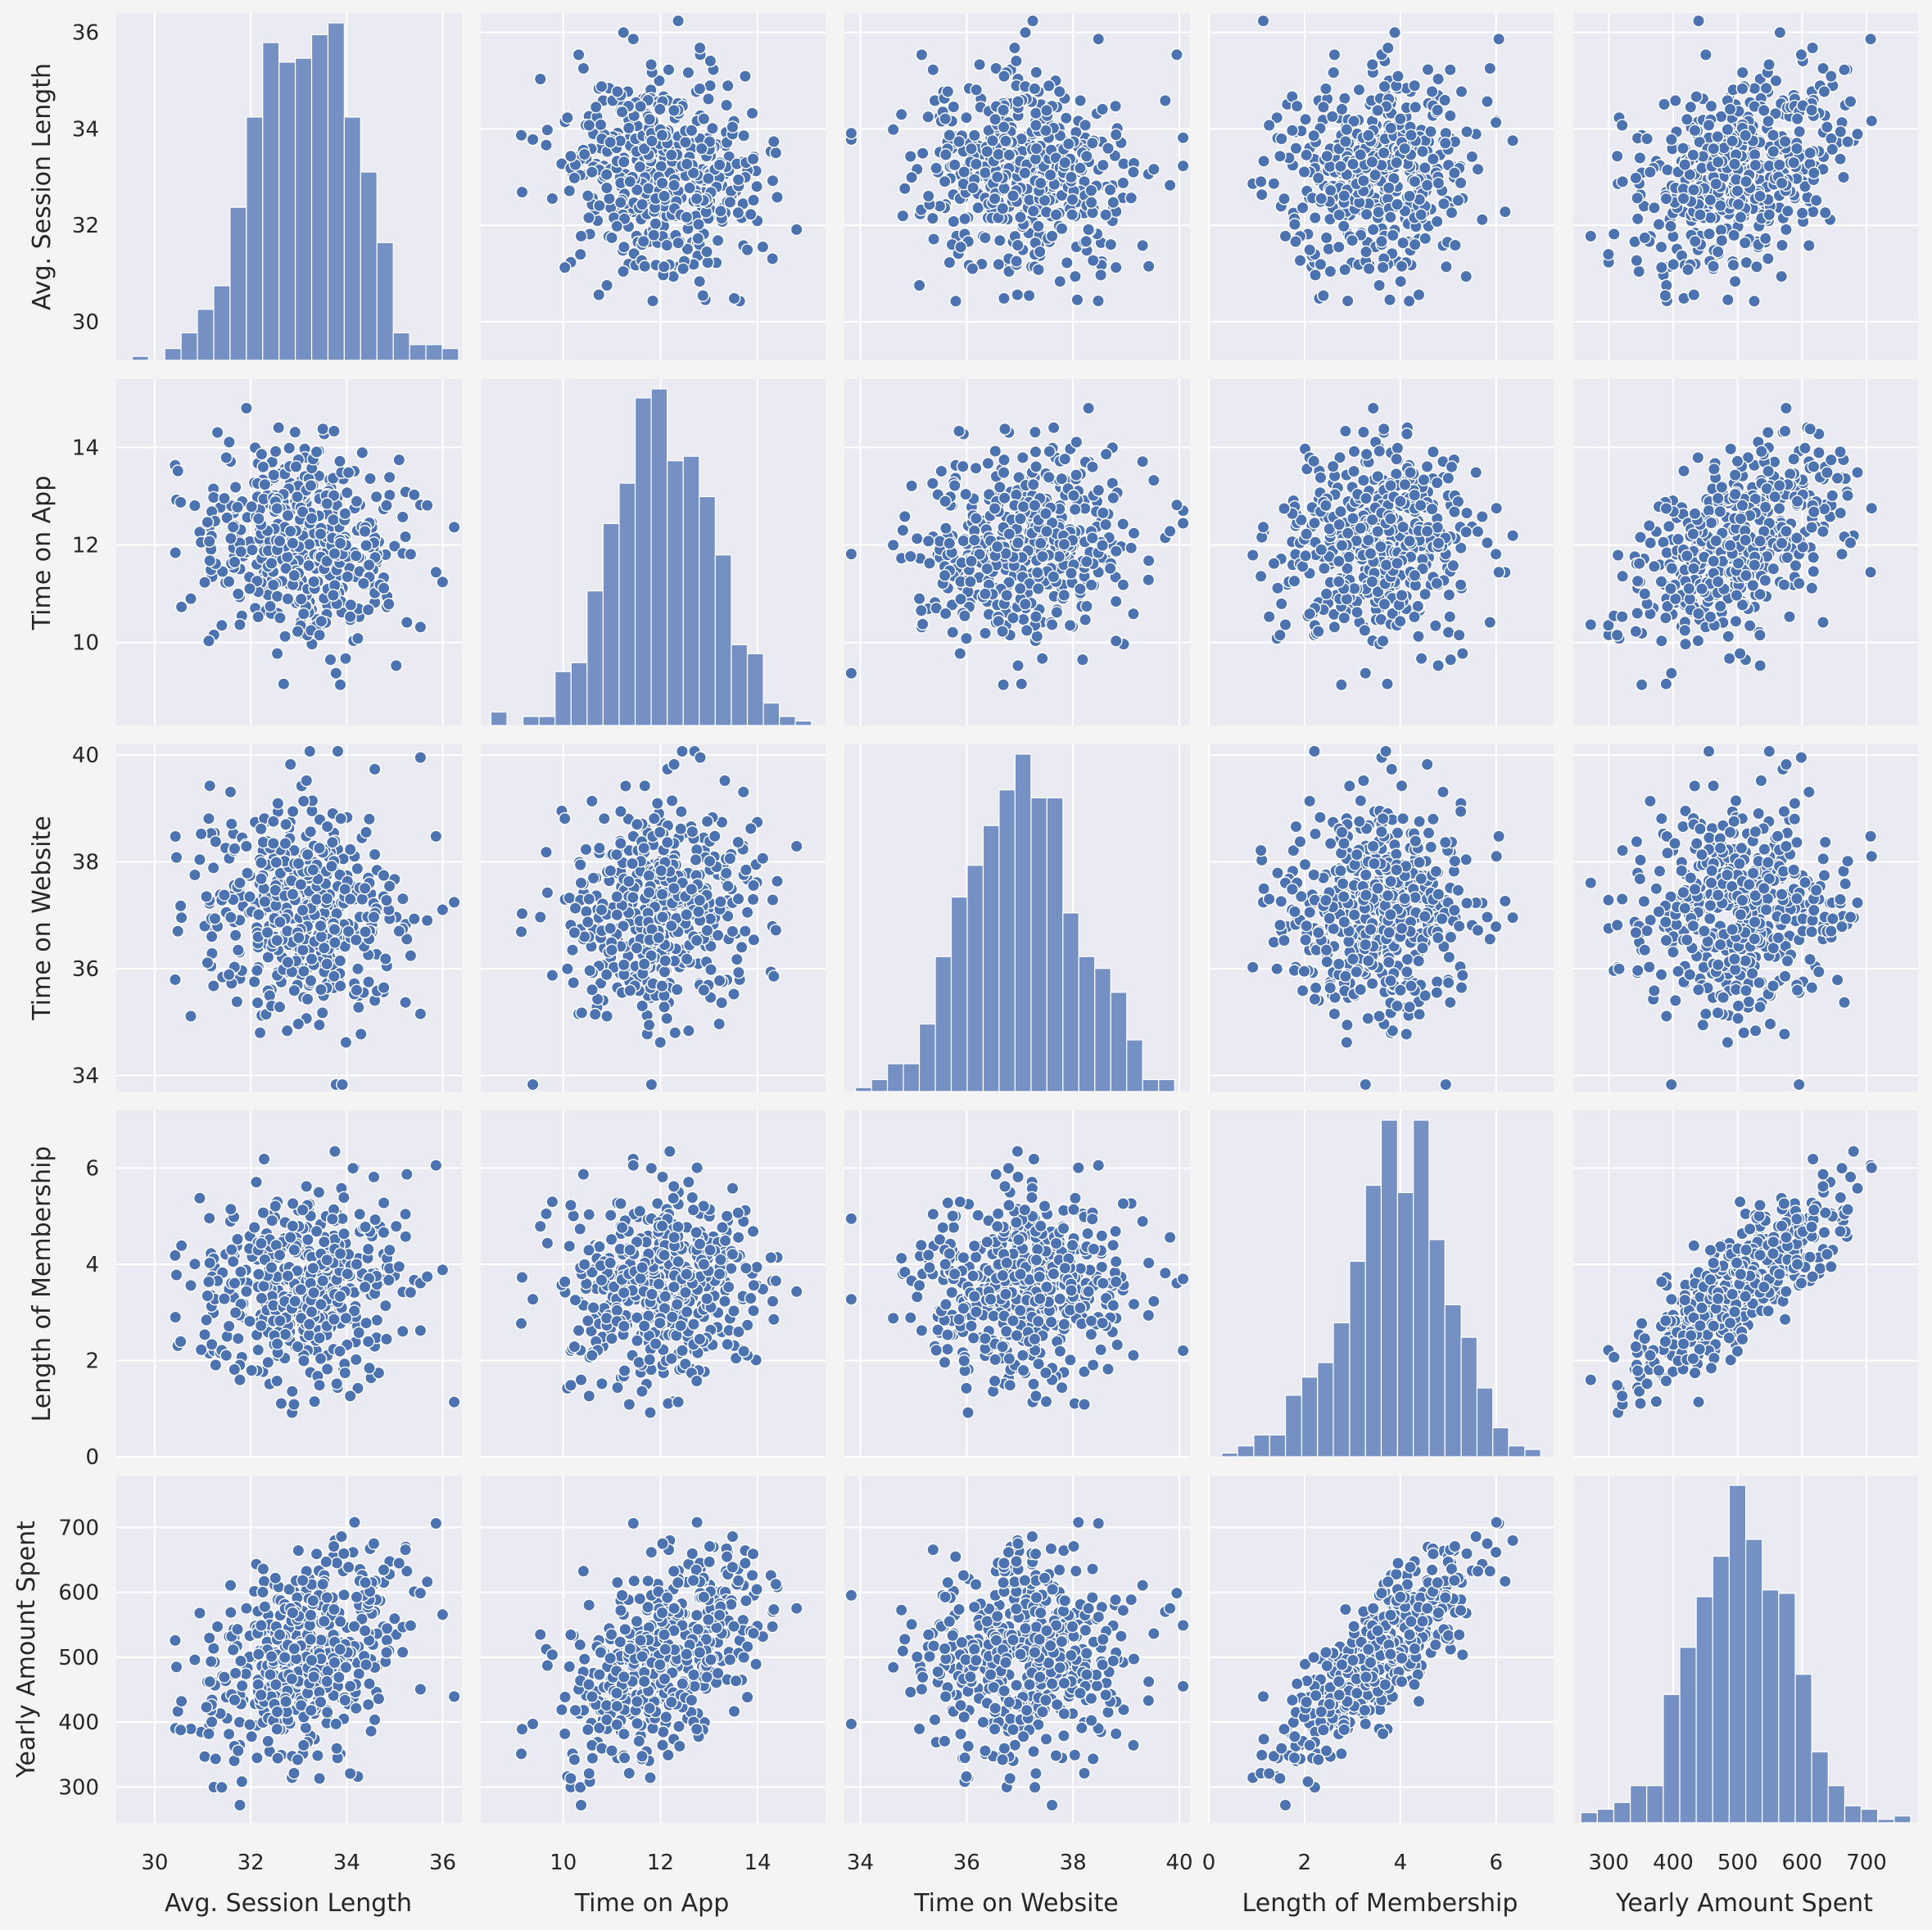 The height and width of the screenshot is (1930, 1932). Describe the element at coordinates (654, 552) in the screenshot. I see `panel-time-on-app-vs-time-on-app` at that location.